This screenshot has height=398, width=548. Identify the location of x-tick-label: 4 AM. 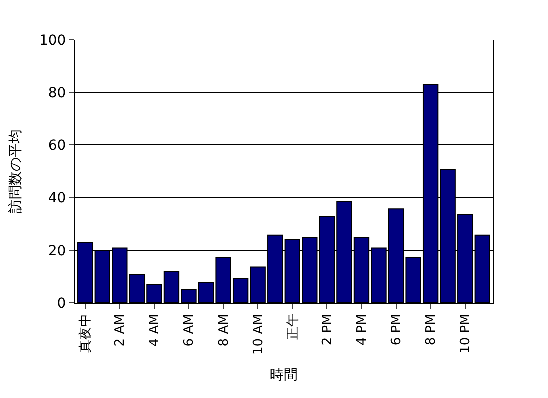
(155, 330).